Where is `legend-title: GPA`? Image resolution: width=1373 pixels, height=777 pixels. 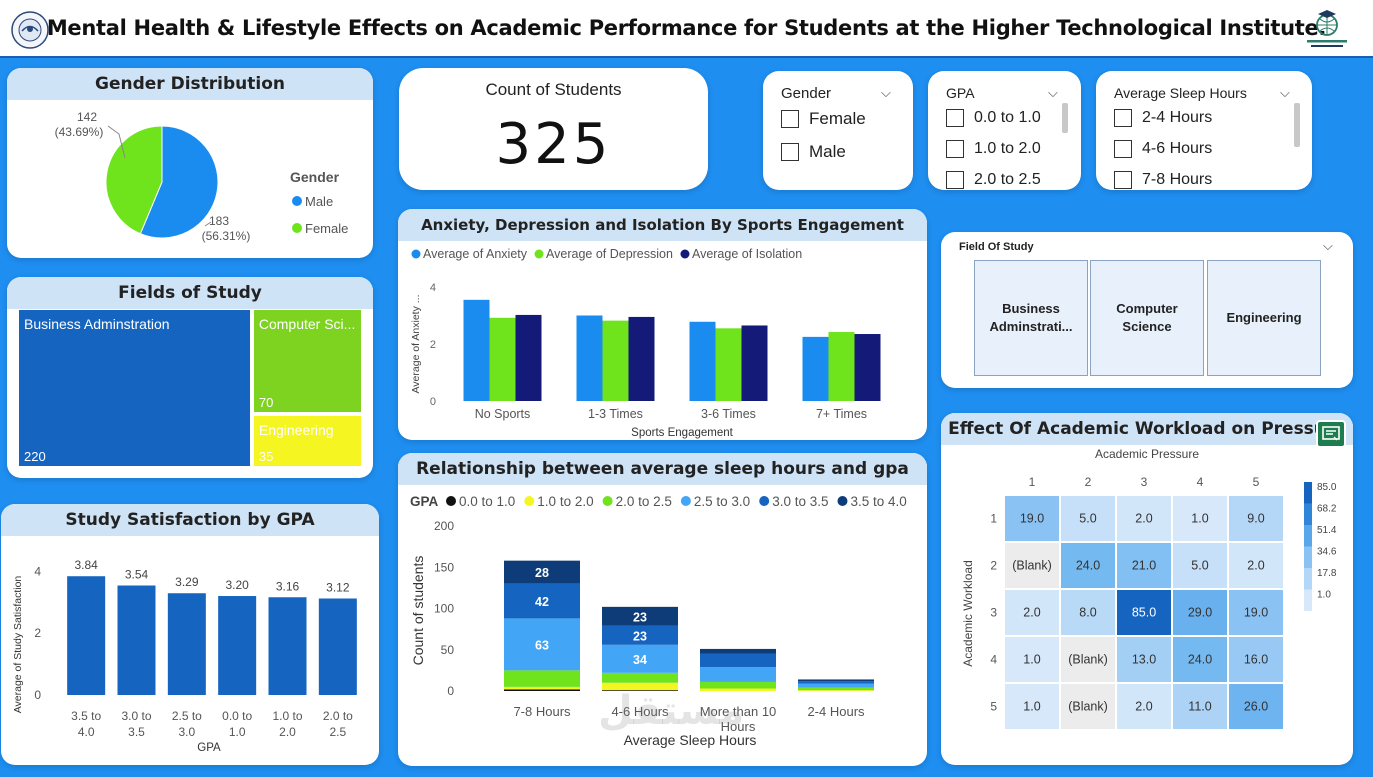 legend-title: GPA is located at coordinates (424, 501).